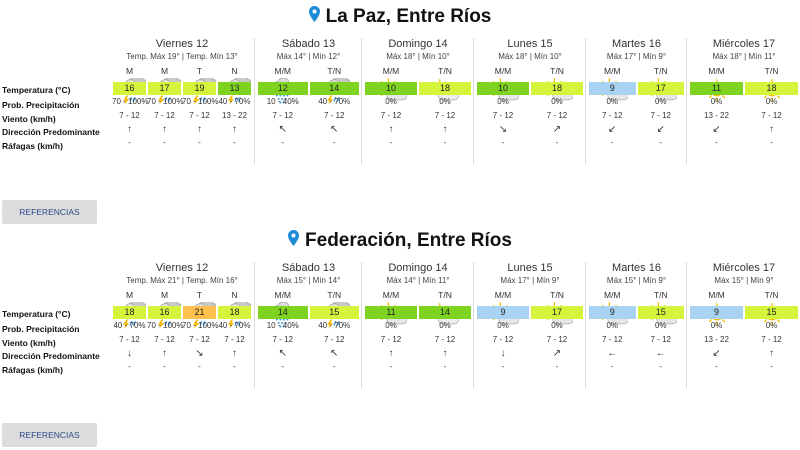  I want to click on wind-direction-icon: ↘, so click(503, 129).